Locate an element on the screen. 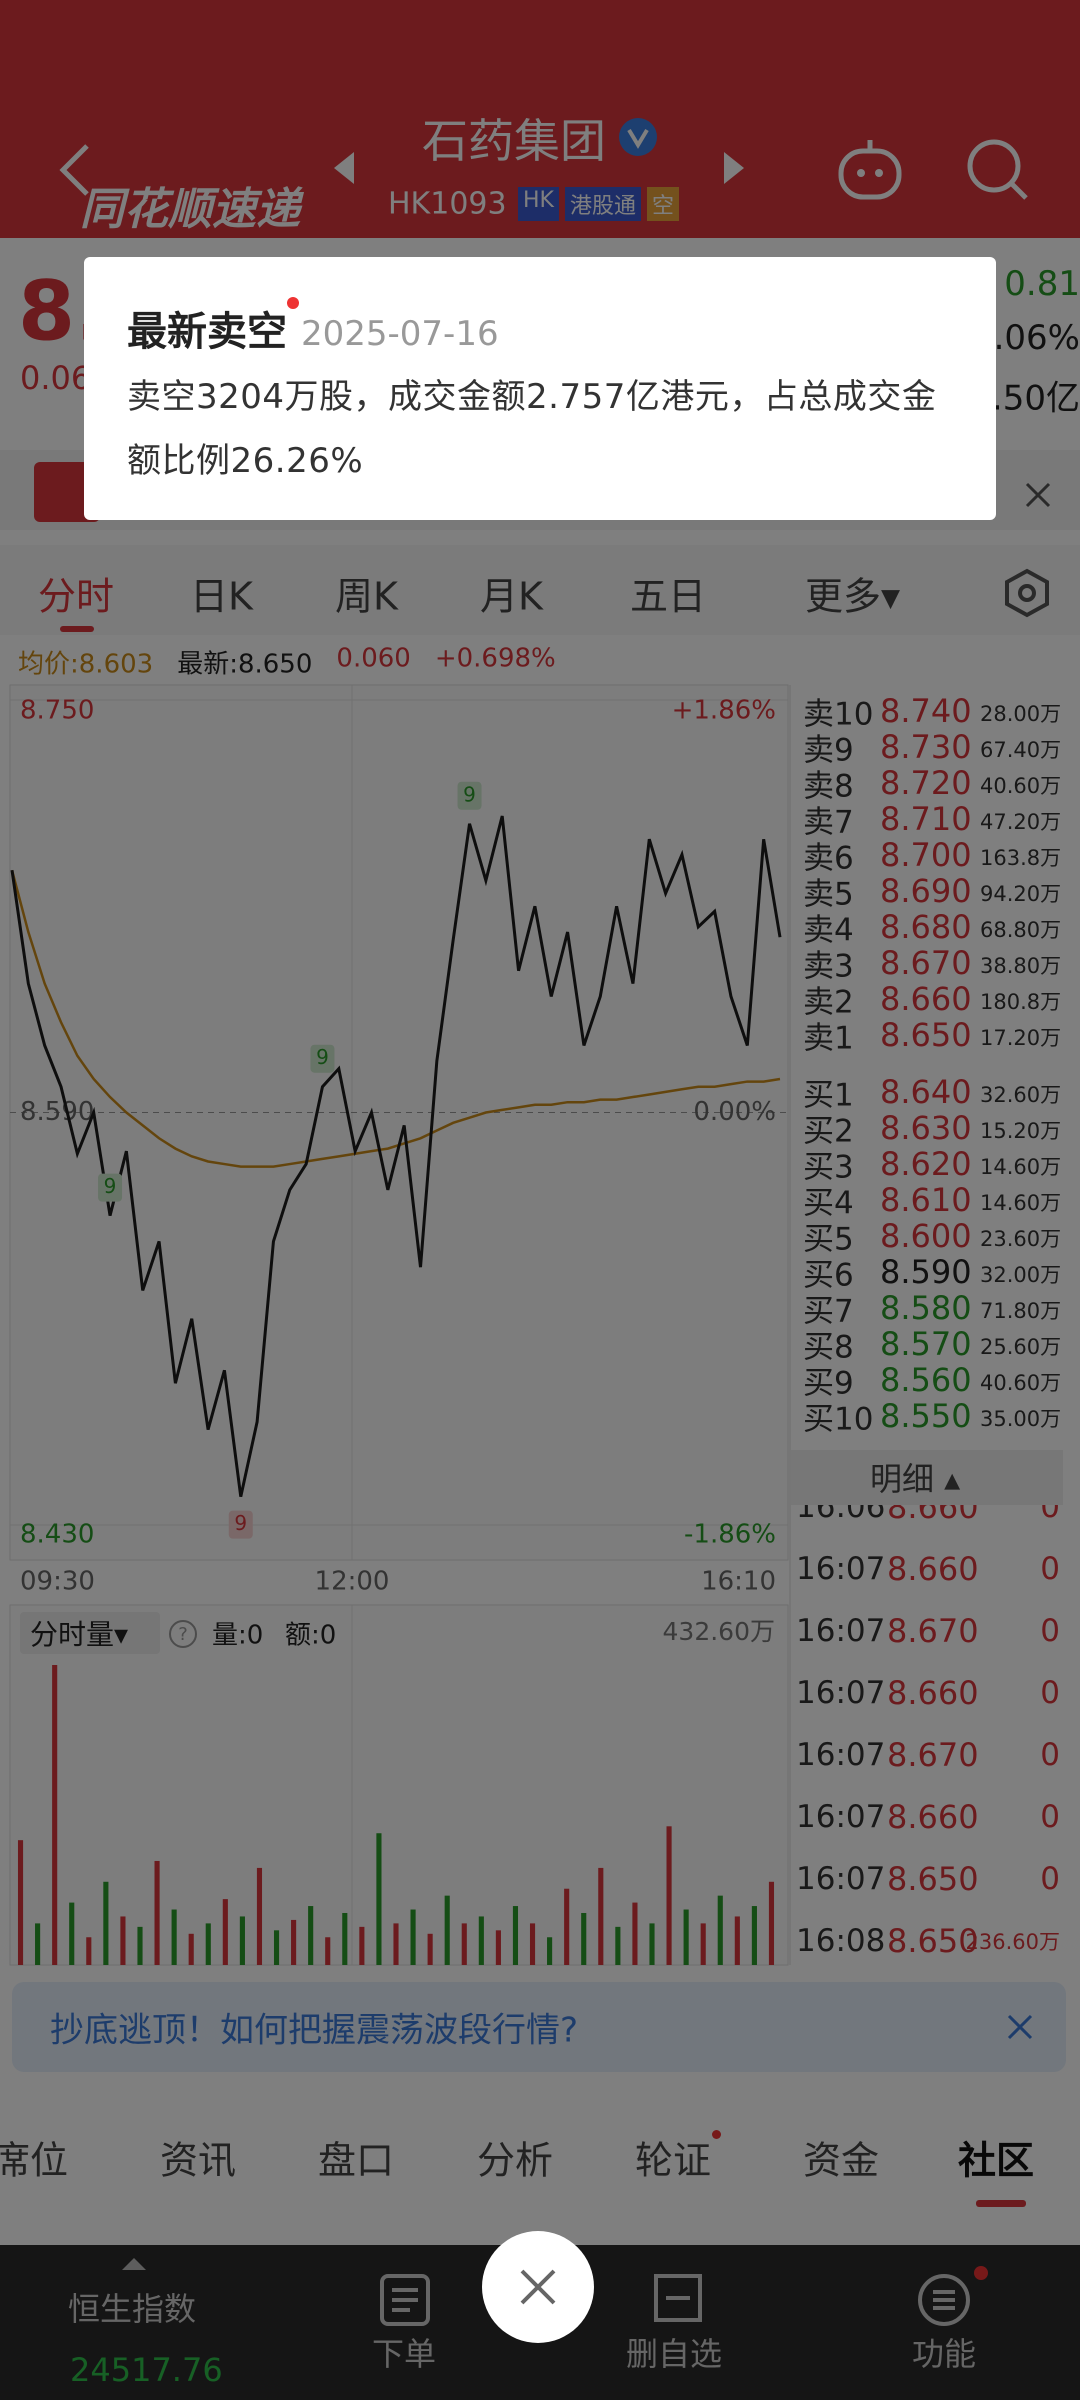 Image resolution: width=1080 pixels, height=2400 pixels. close-icon is located at coordinates (538, 2287).